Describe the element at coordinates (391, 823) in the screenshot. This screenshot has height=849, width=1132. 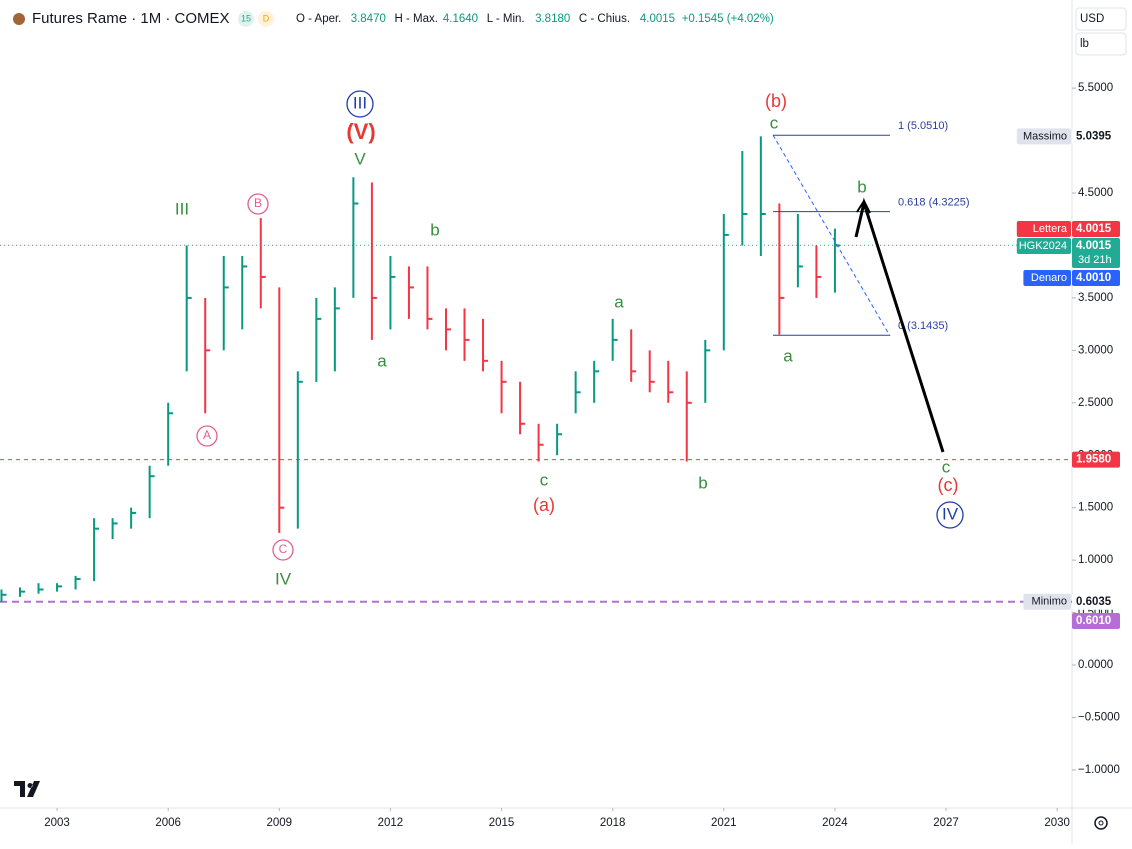
I see `x-tick-label: 2012` at that location.